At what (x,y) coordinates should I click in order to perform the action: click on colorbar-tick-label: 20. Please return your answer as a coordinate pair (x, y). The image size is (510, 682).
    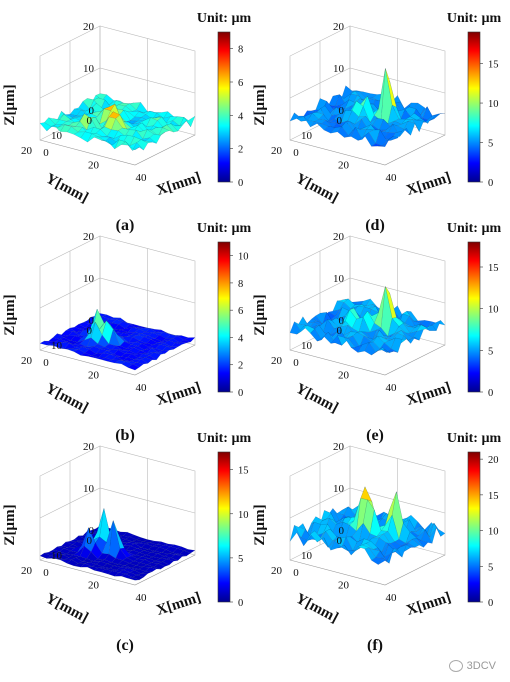
    Looking at the image, I should click on (493, 460).